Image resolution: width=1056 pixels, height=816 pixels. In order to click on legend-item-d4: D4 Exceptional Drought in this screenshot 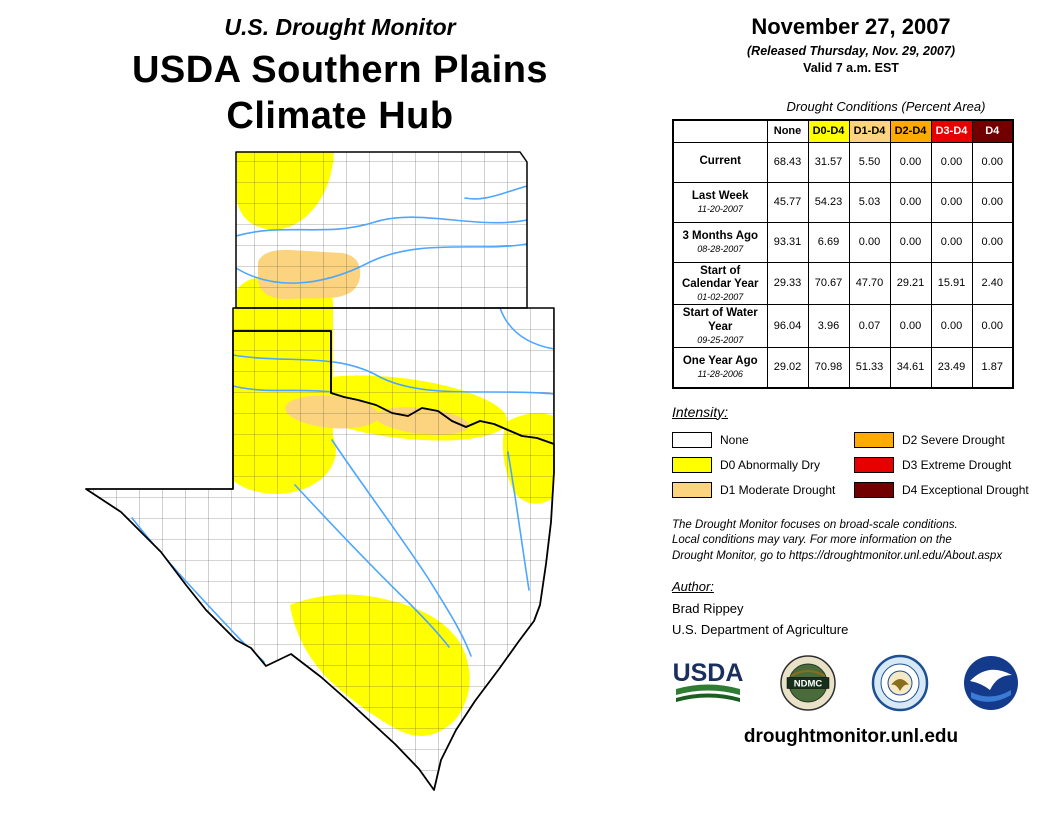, I will do `click(941, 490)`.